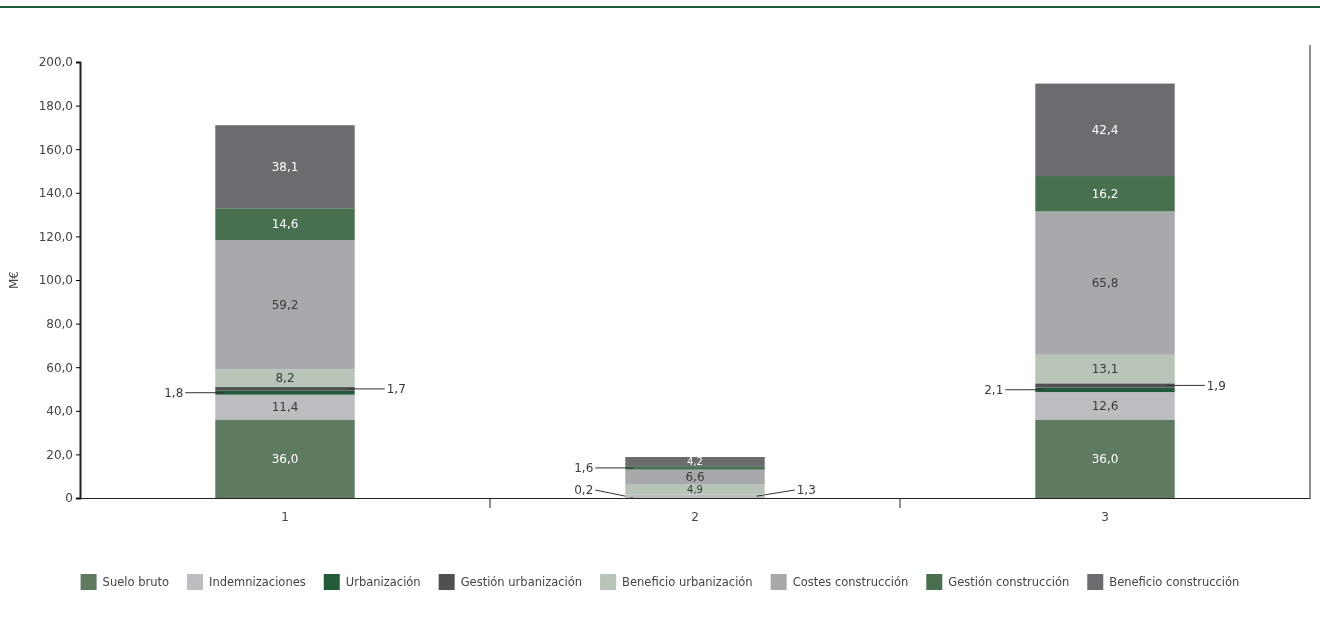 Image resolution: width=1320 pixels, height=623 pixels. What do you see at coordinates (584, 490) in the screenshot?
I see `data-label: 0,2` at bounding box center [584, 490].